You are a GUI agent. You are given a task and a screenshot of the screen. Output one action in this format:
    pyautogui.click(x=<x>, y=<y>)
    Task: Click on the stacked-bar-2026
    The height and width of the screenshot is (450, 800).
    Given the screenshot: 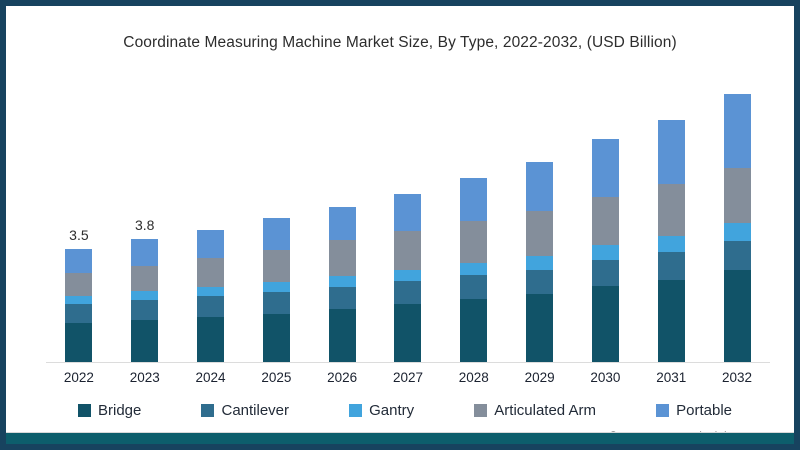 What is the action you would take?
    pyautogui.click(x=342, y=284)
    